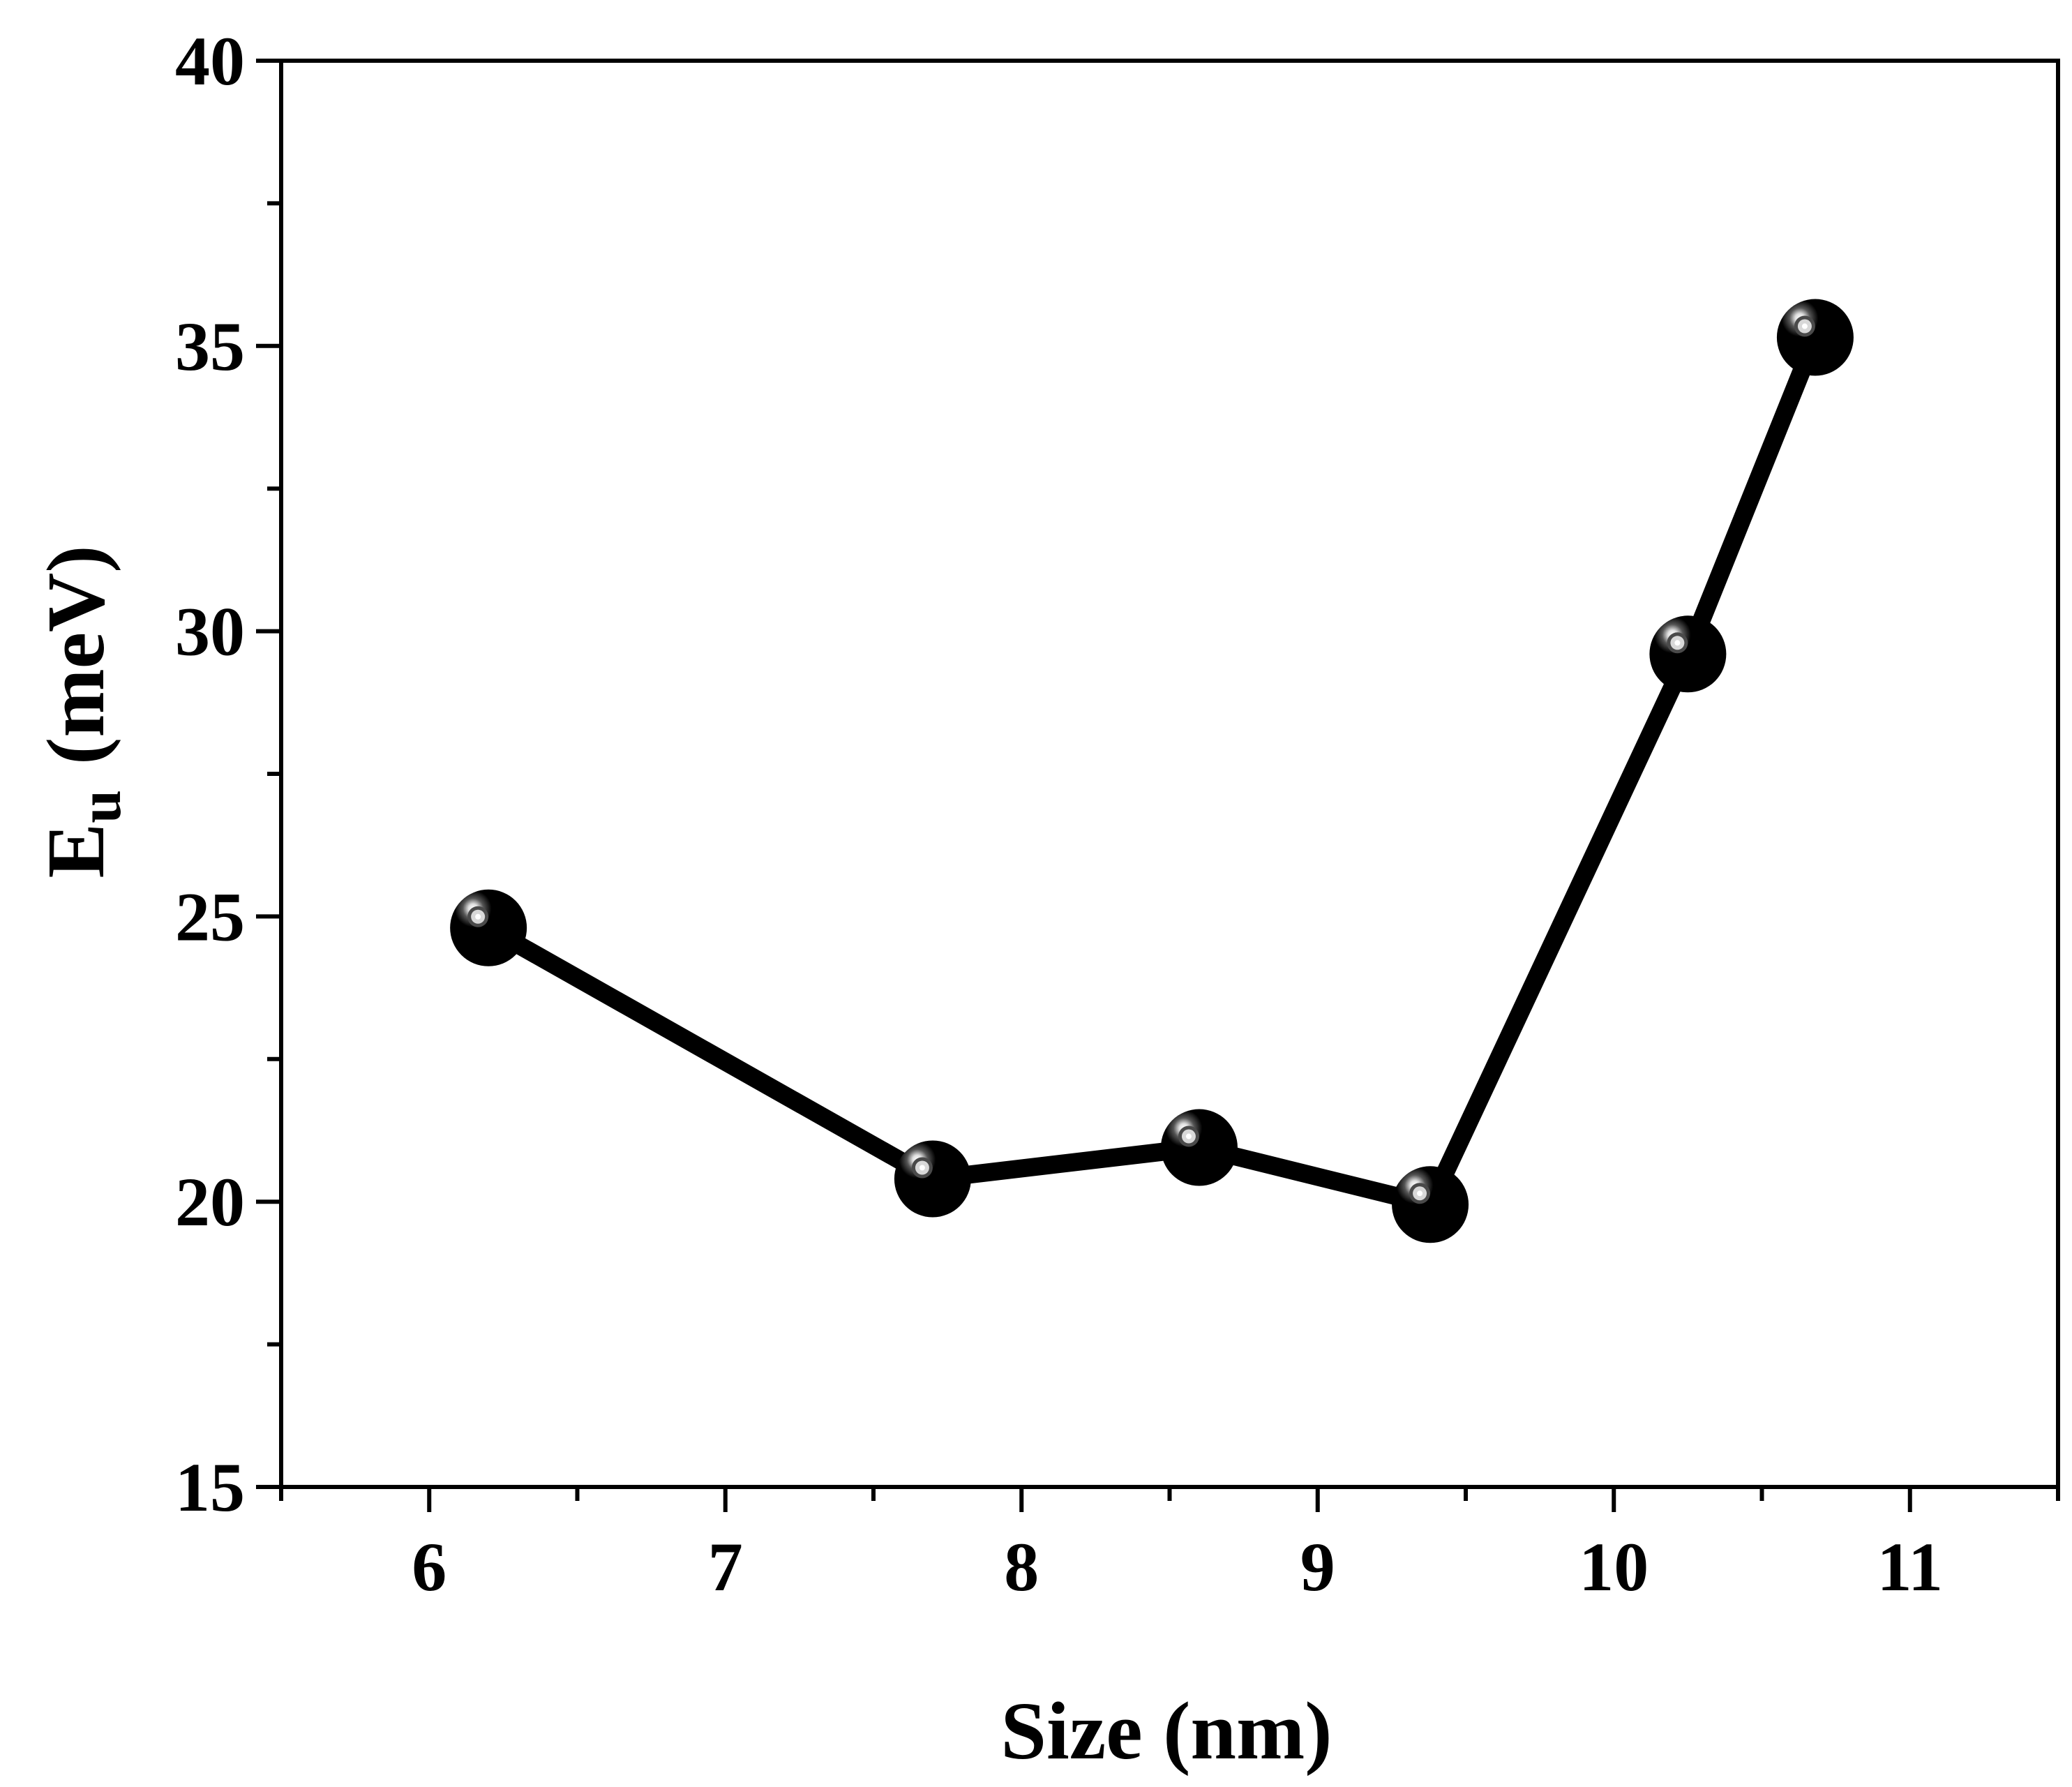 Image resolution: width=2072 pixels, height=1787 pixels. I want to click on y-axis-title: Eu (meV), so click(81, 711).